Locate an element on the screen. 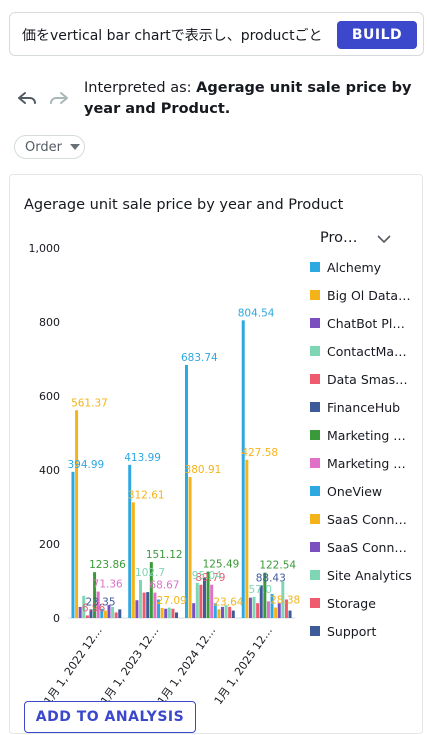 The height and width of the screenshot is (735, 427). y-tick-label: 600 is located at coordinates (49, 396).